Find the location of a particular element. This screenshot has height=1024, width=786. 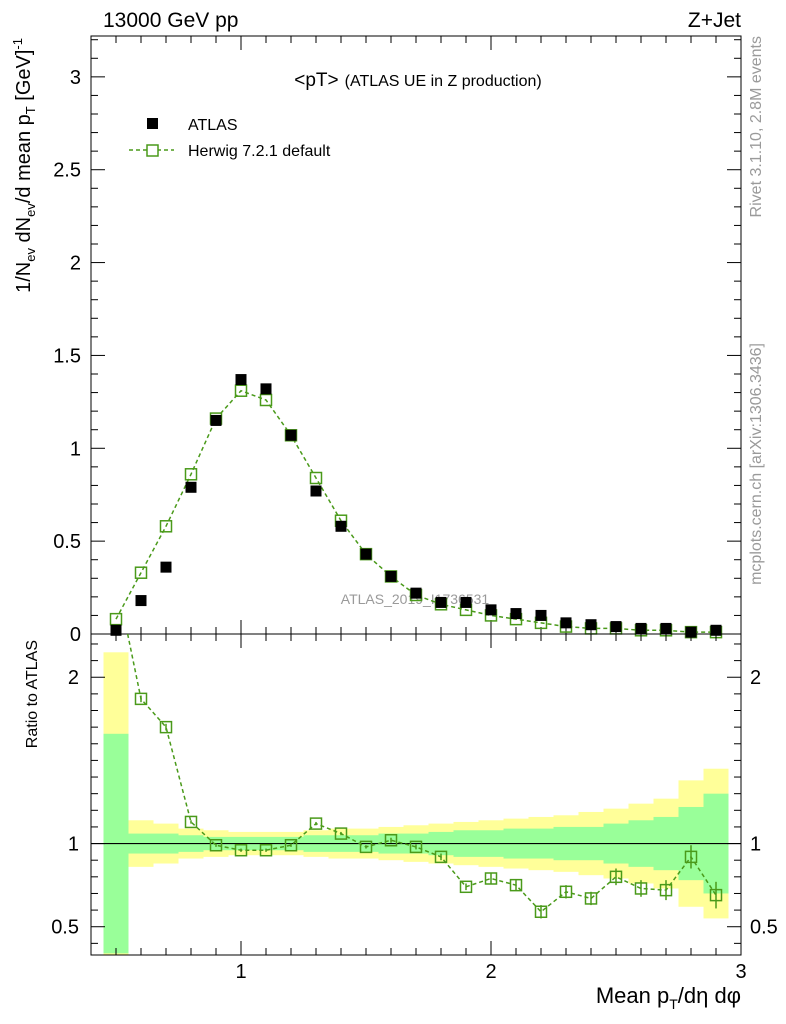

x-axis-label: Mean pT/dη dφ is located at coordinates (668, 997).